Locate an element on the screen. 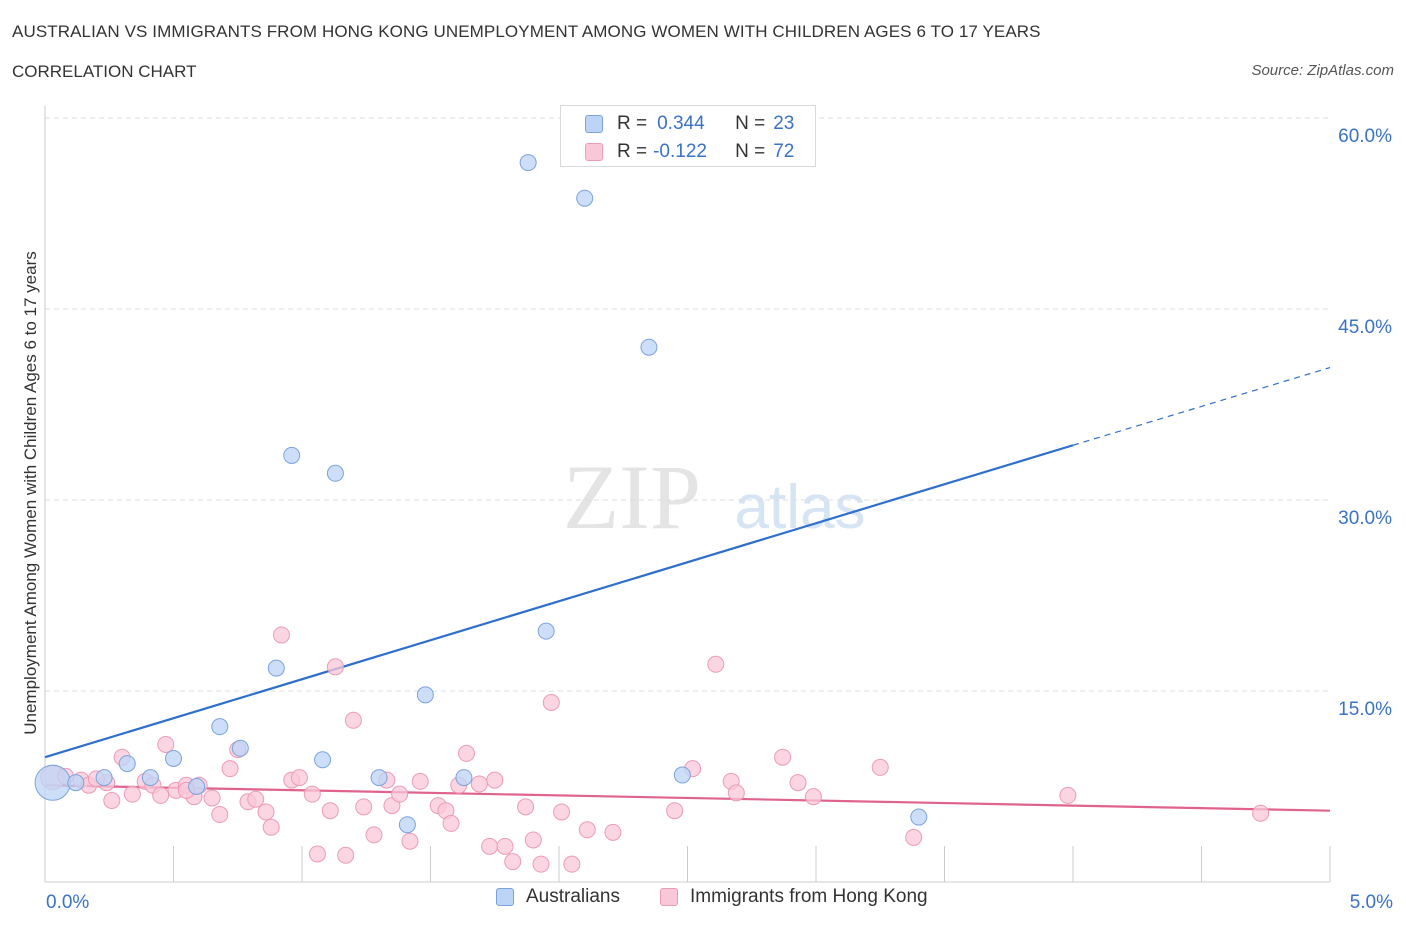 This screenshot has width=1406, height=930. source-label: Source: ZipAtlas.com is located at coordinates (1322, 70).